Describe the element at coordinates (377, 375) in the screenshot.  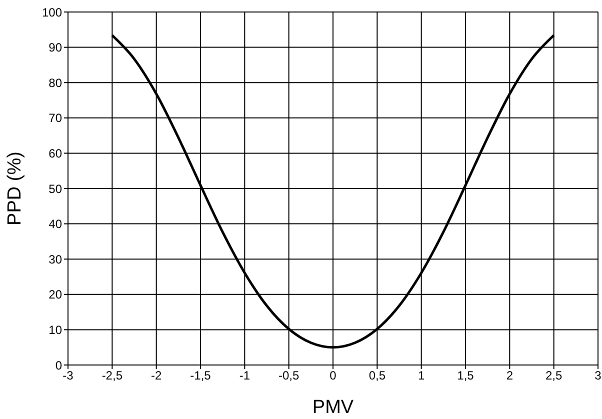
I see `x-tick-label: 0,5` at that location.